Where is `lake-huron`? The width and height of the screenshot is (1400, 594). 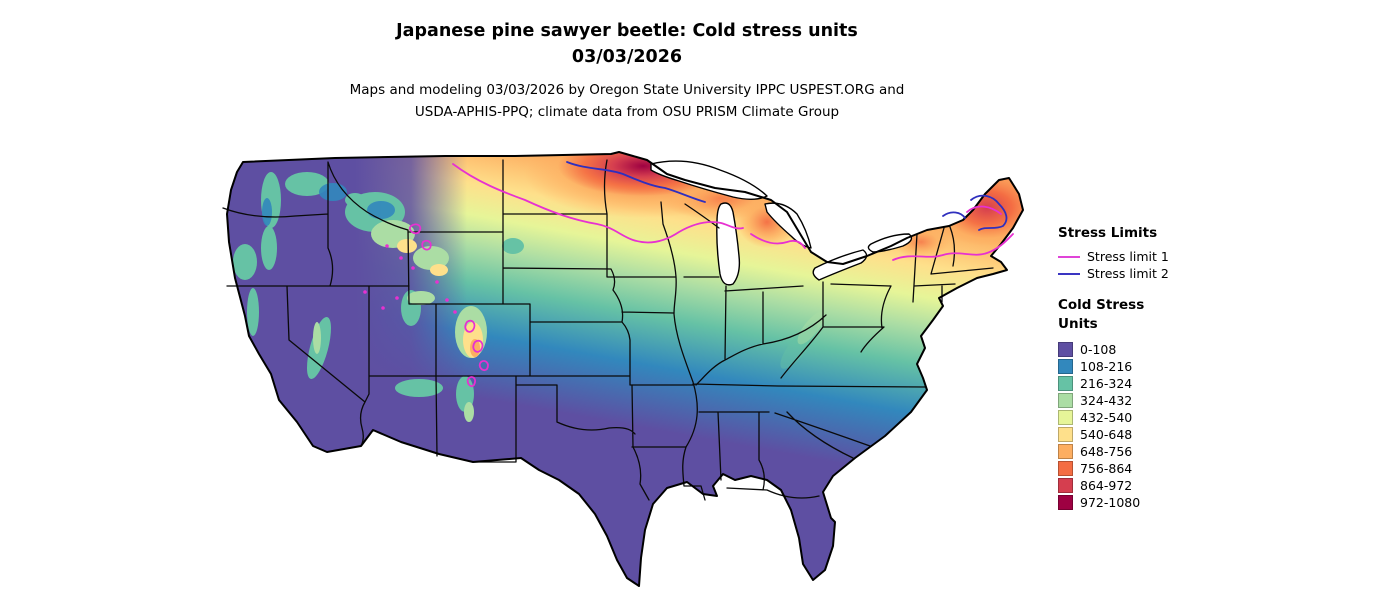 lake-huron is located at coordinates (788, 225).